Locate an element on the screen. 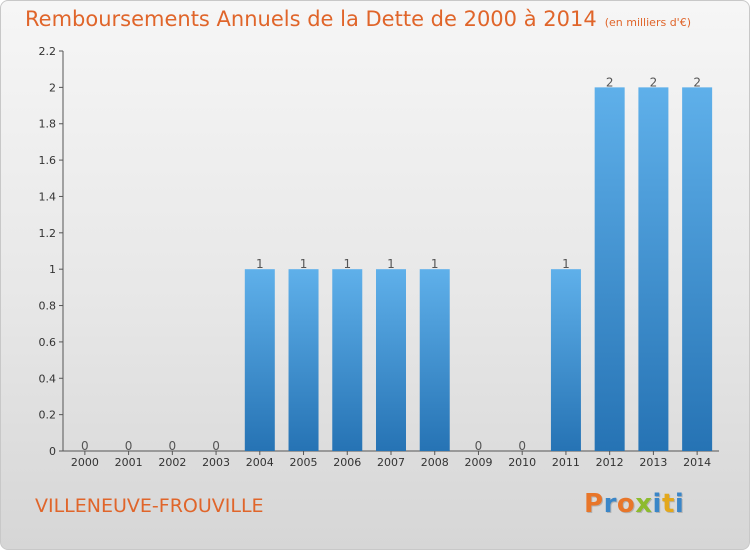  y-tick-label: 2.2 is located at coordinates (48, 51).